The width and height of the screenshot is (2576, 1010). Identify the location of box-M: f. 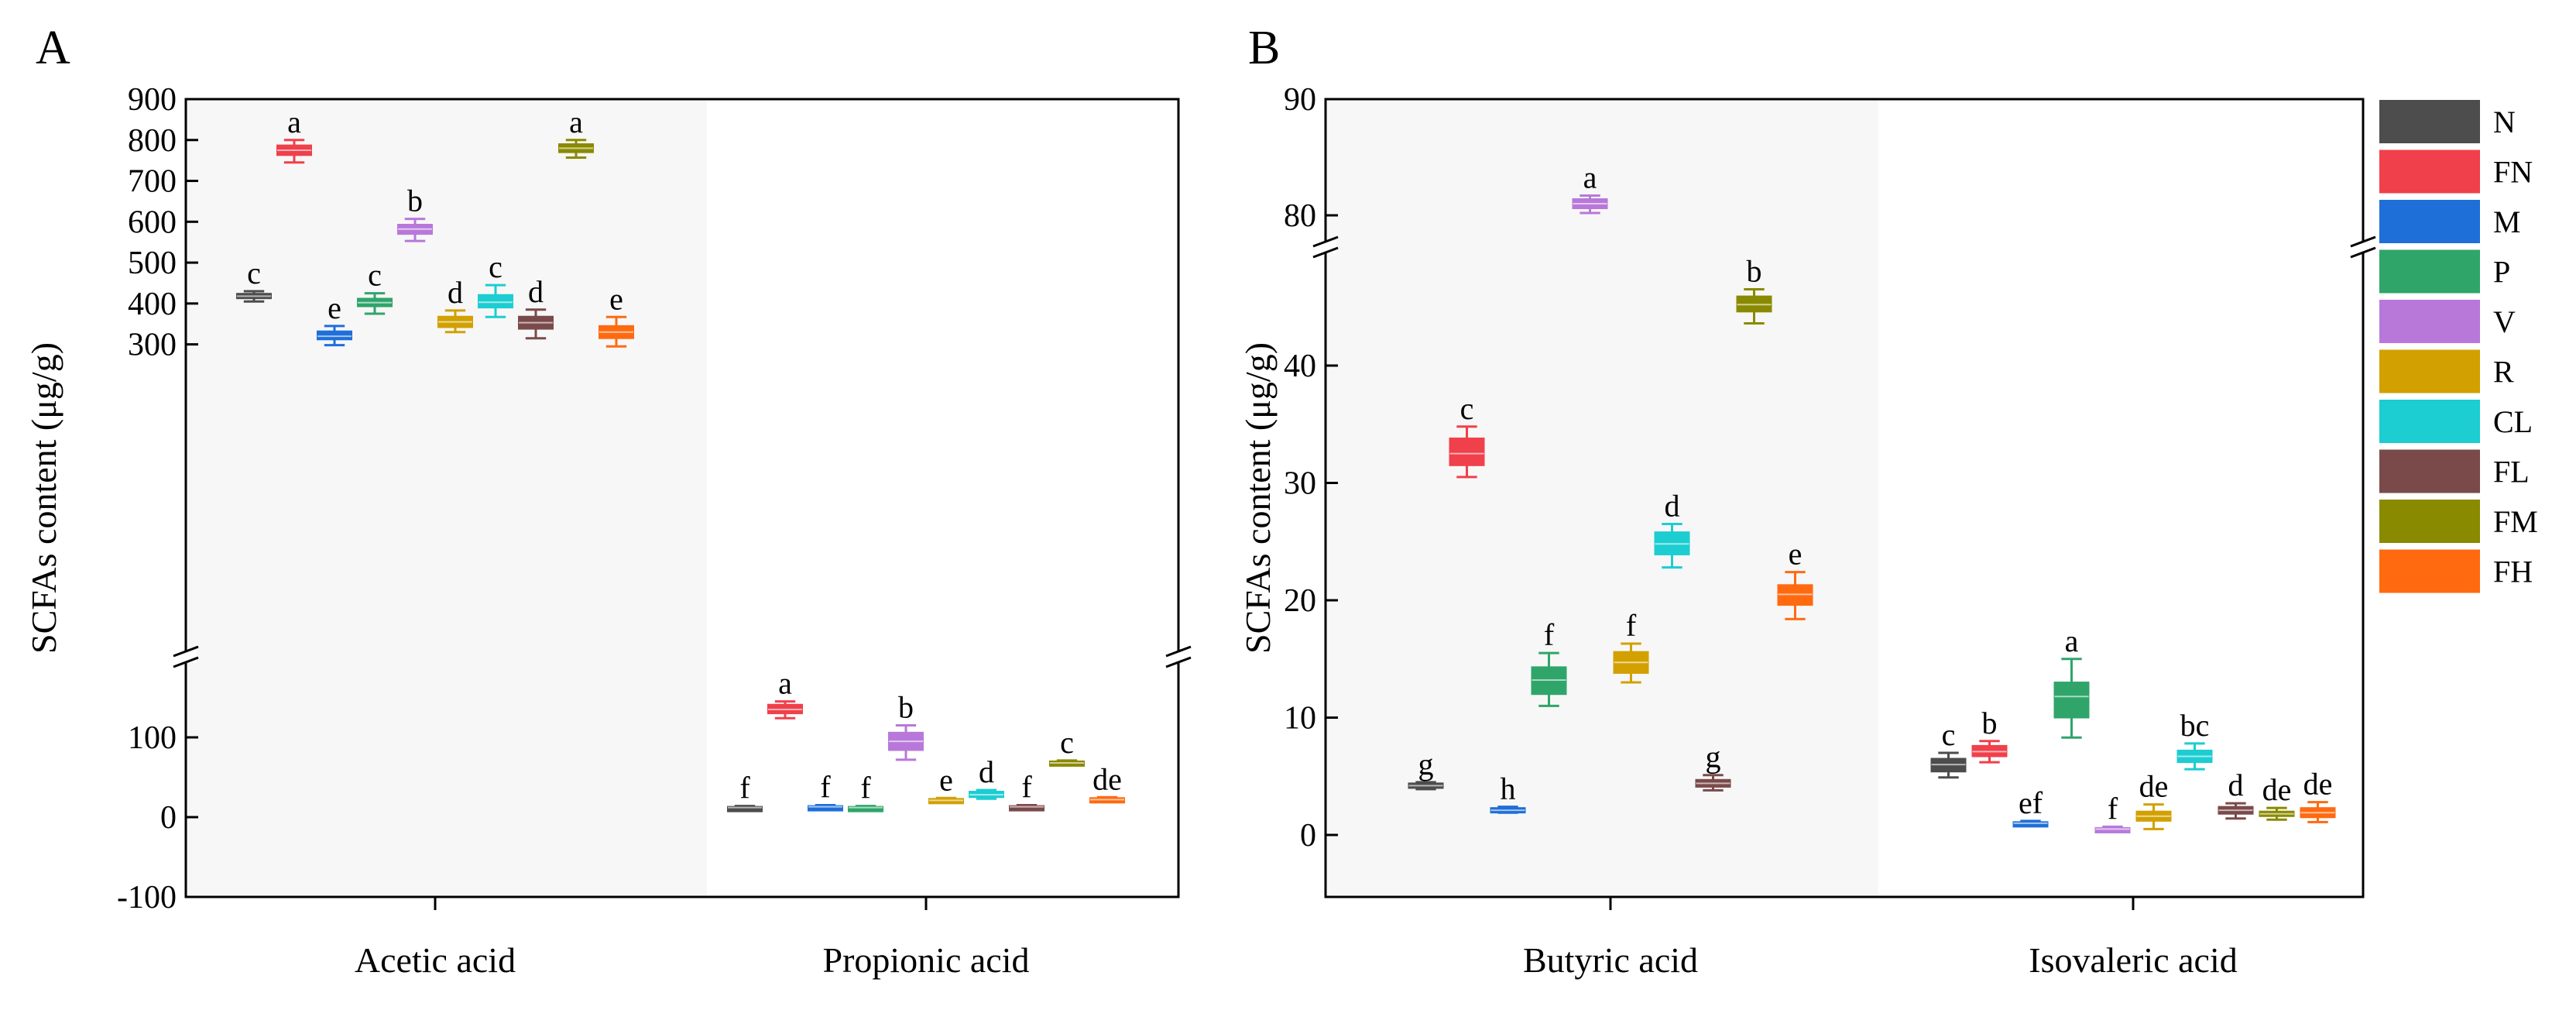
(825, 791).